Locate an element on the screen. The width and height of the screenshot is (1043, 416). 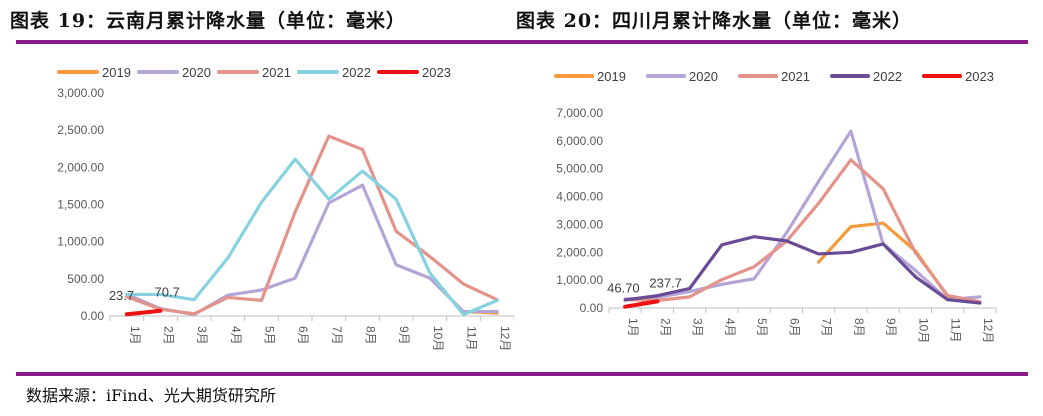
data-label-2023: 23.7 is located at coordinates (121, 295).